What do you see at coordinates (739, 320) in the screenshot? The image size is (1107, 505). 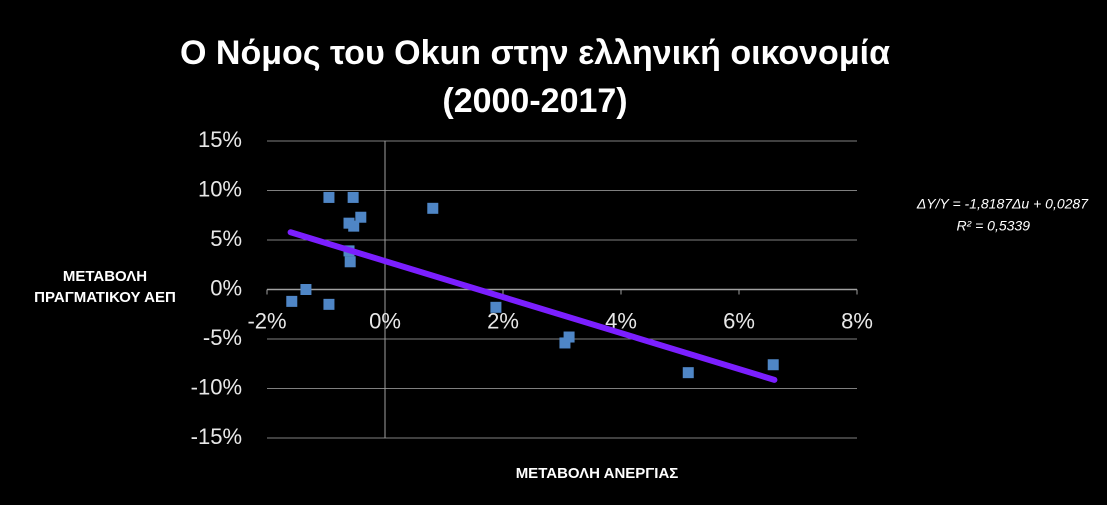 I see `x-tick-label: 6%` at bounding box center [739, 320].